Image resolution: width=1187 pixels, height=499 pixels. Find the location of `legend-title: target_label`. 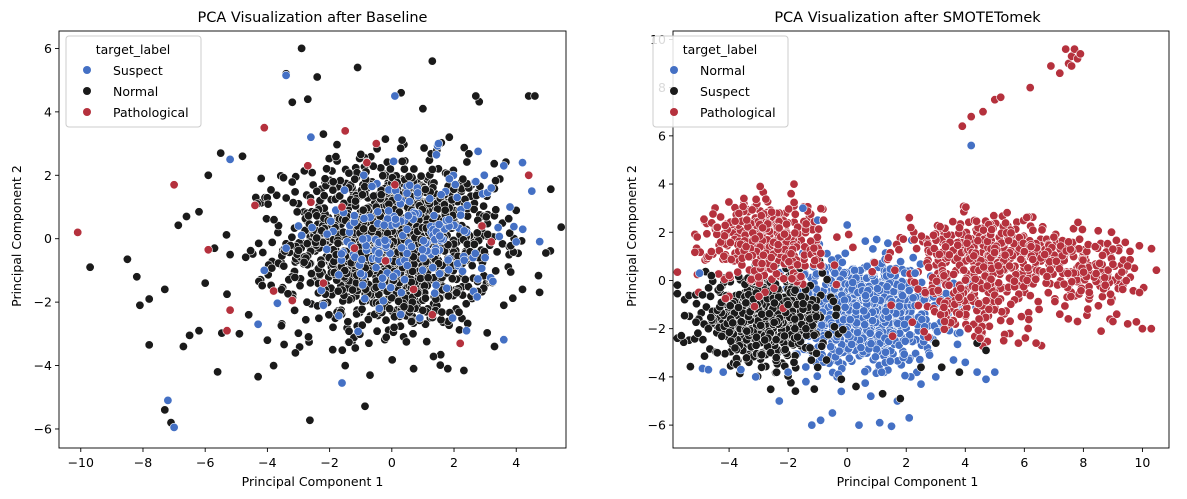

legend-title: target_label is located at coordinates (133, 49).